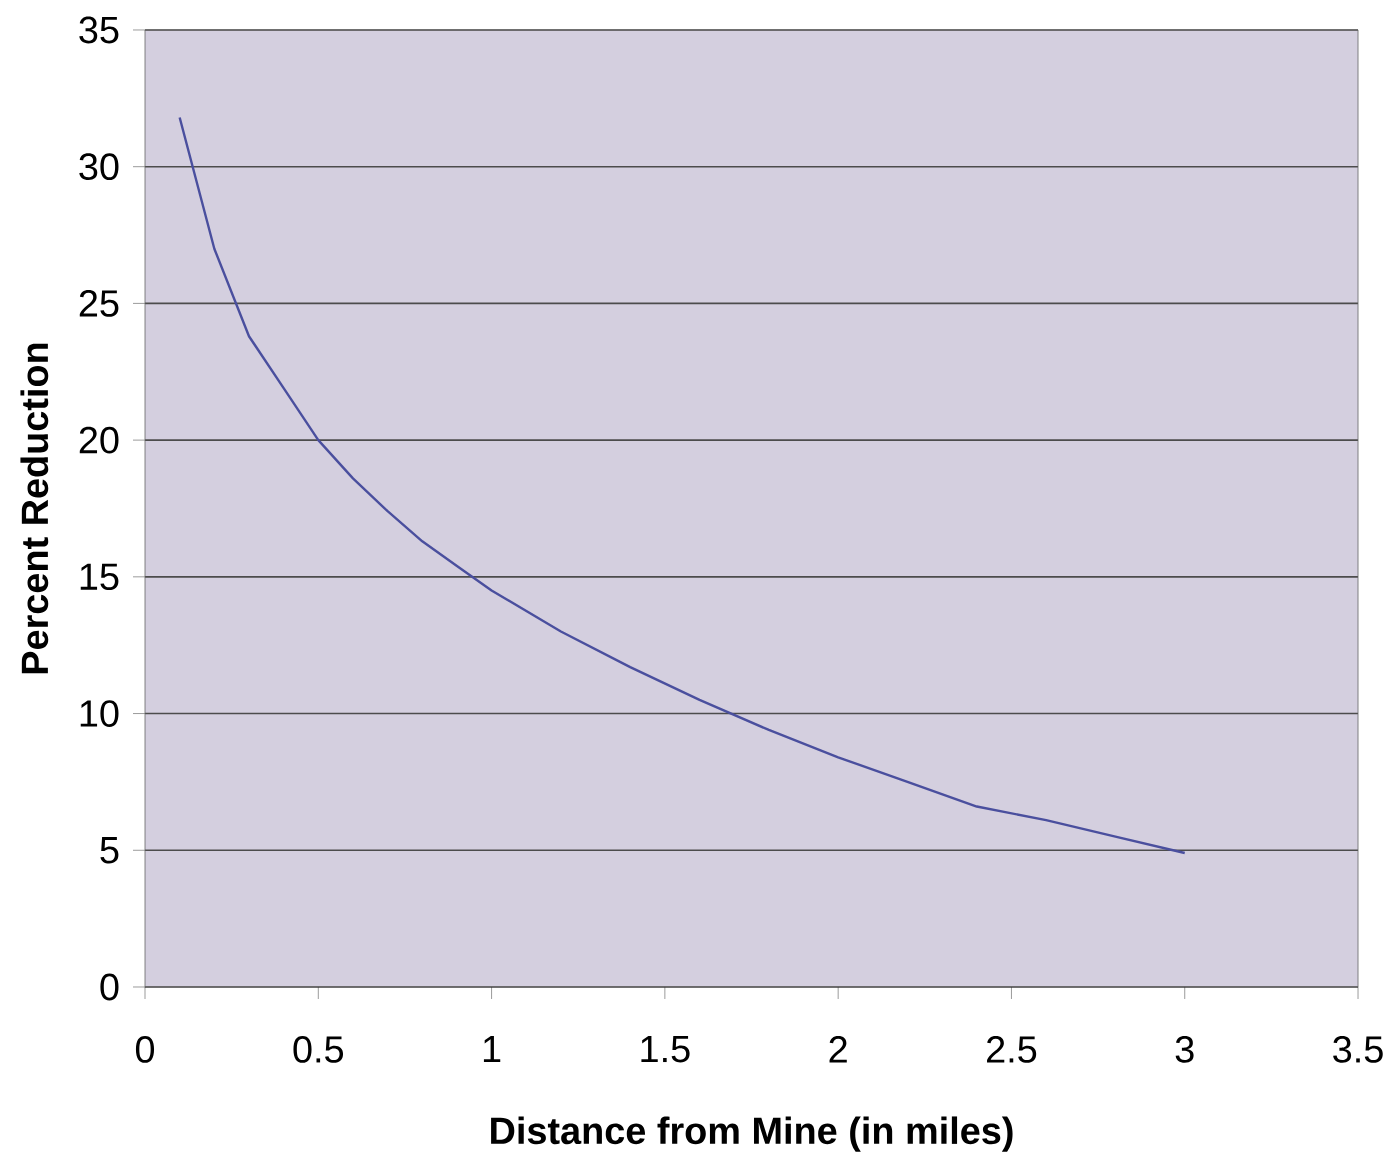  What do you see at coordinates (99, 167) in the screenshot?
I see `y-tick-label: 30` at bounding box center [99, 167].